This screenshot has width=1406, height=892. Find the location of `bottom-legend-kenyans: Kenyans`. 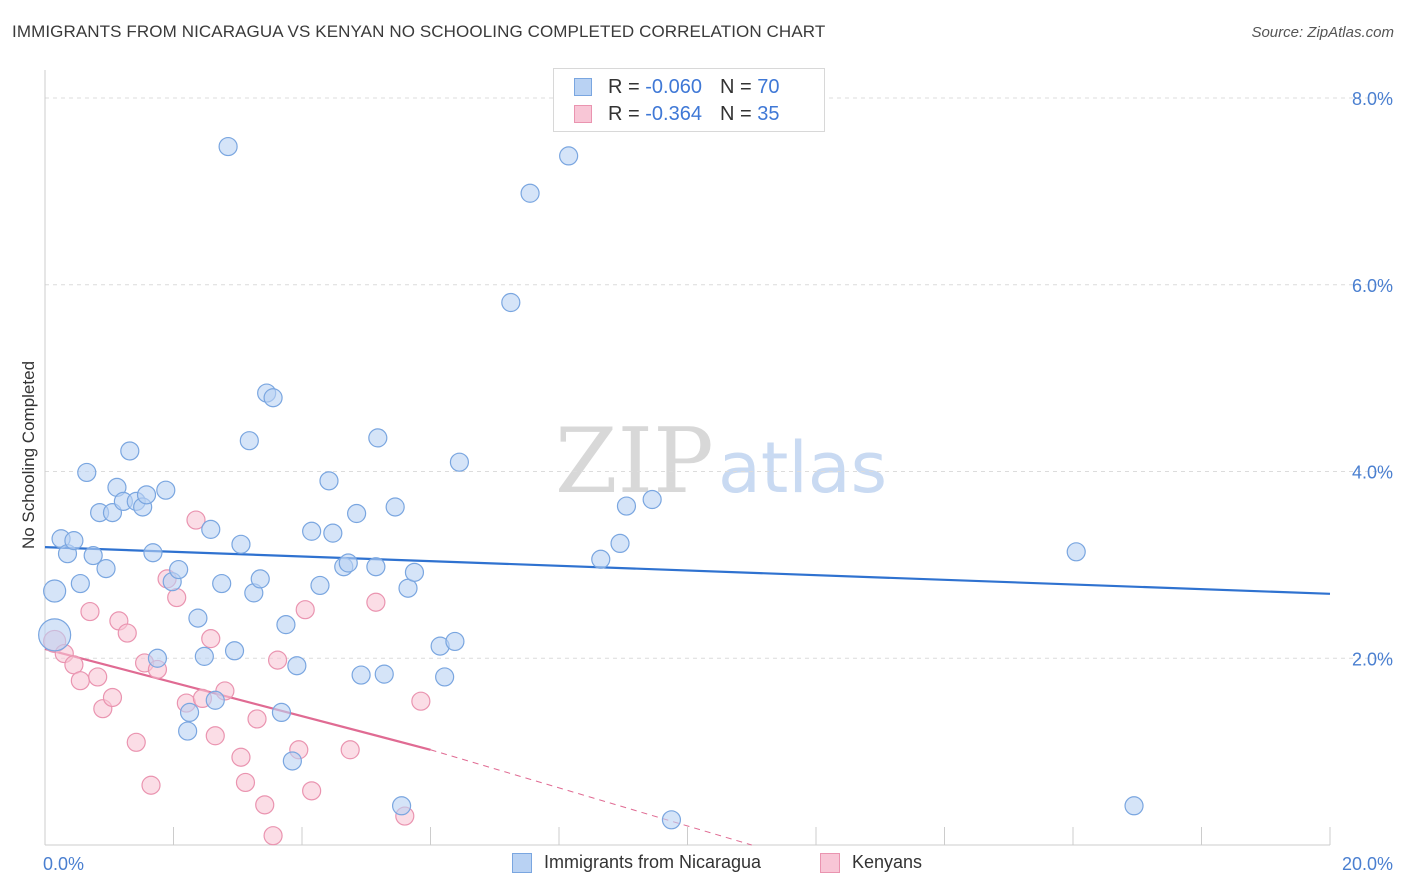

bottom-legend-kenyans: Kenyans is located at coordinates (871, 862).